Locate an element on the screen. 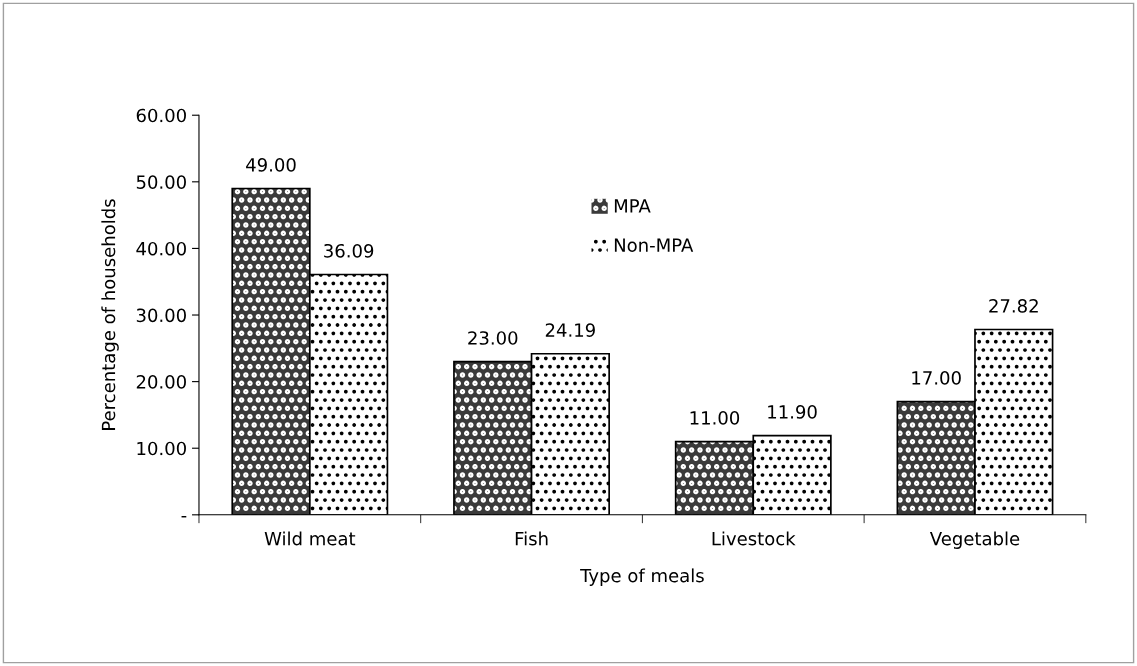 This screenshot has height=666, width=1137. x-tick-label: Fish is located at coordinates (531, 538).